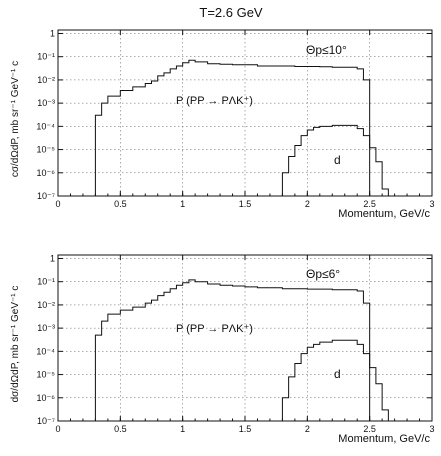 The height and width of the screenshot is (456, 441). What do you see at coordinates (15, 119) in the screenshot?
I see `y-axis-label: cσ/dΩdP, mb sr⁻¹ GeV⁻¹ c` at bounding box center [15, 119].